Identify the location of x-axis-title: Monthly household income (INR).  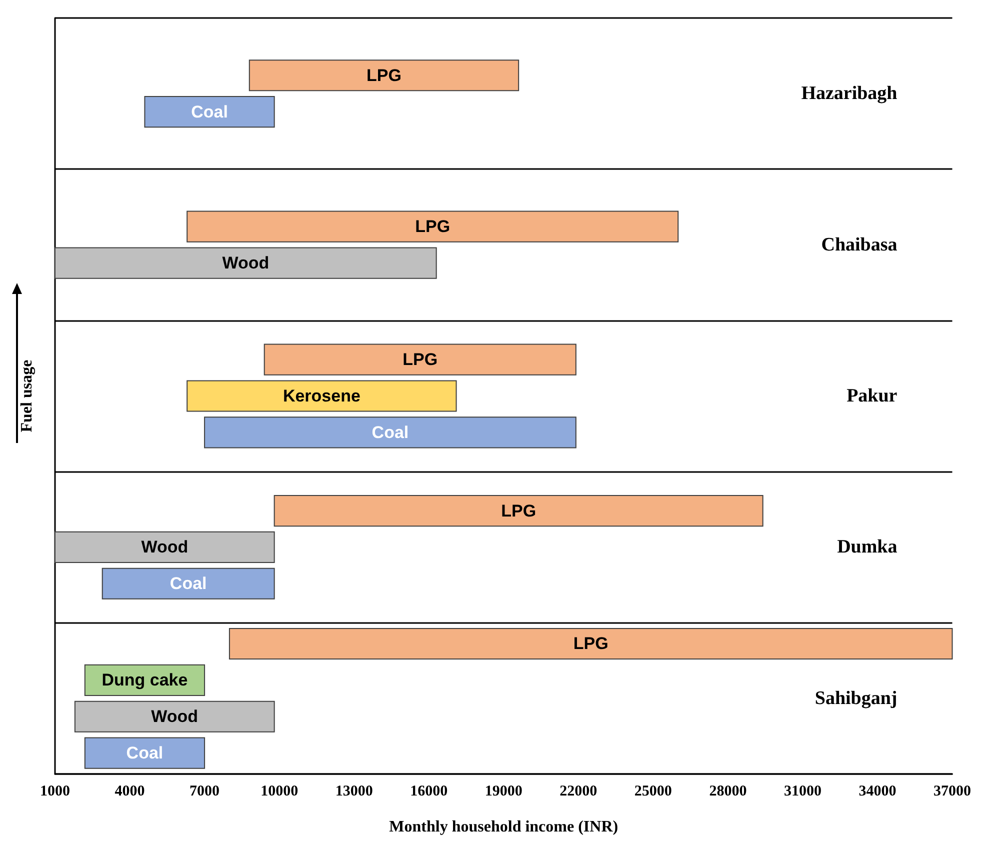
(503, 827).